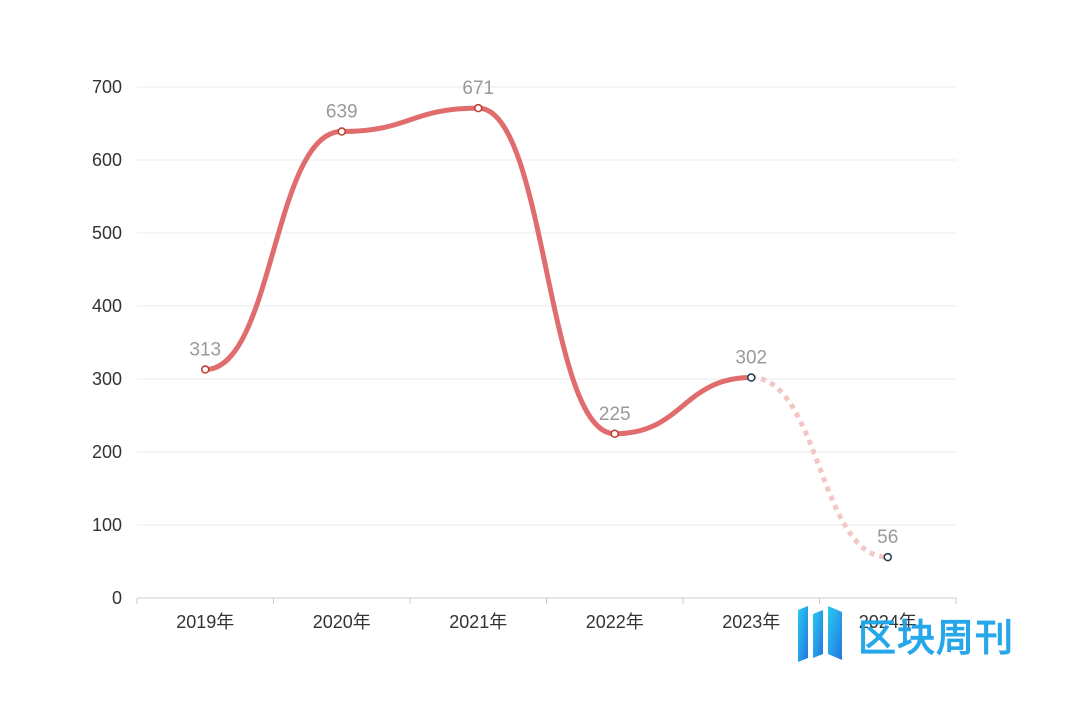  I want to click on y-tick-label: 300, so click(107, 379).